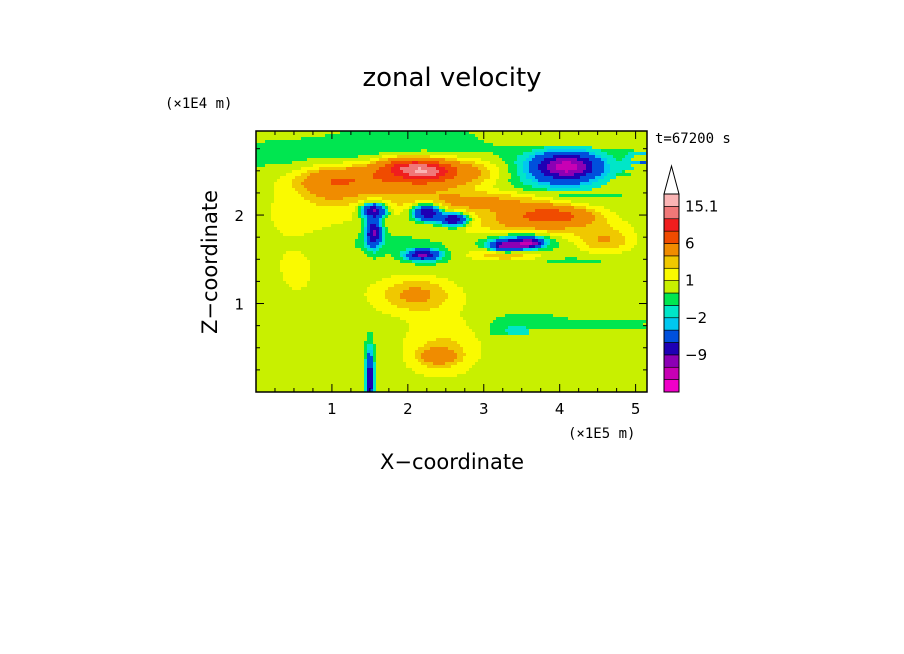 The image size is (904, 654). I want to click on colorbar-bin, so click(671, 200).